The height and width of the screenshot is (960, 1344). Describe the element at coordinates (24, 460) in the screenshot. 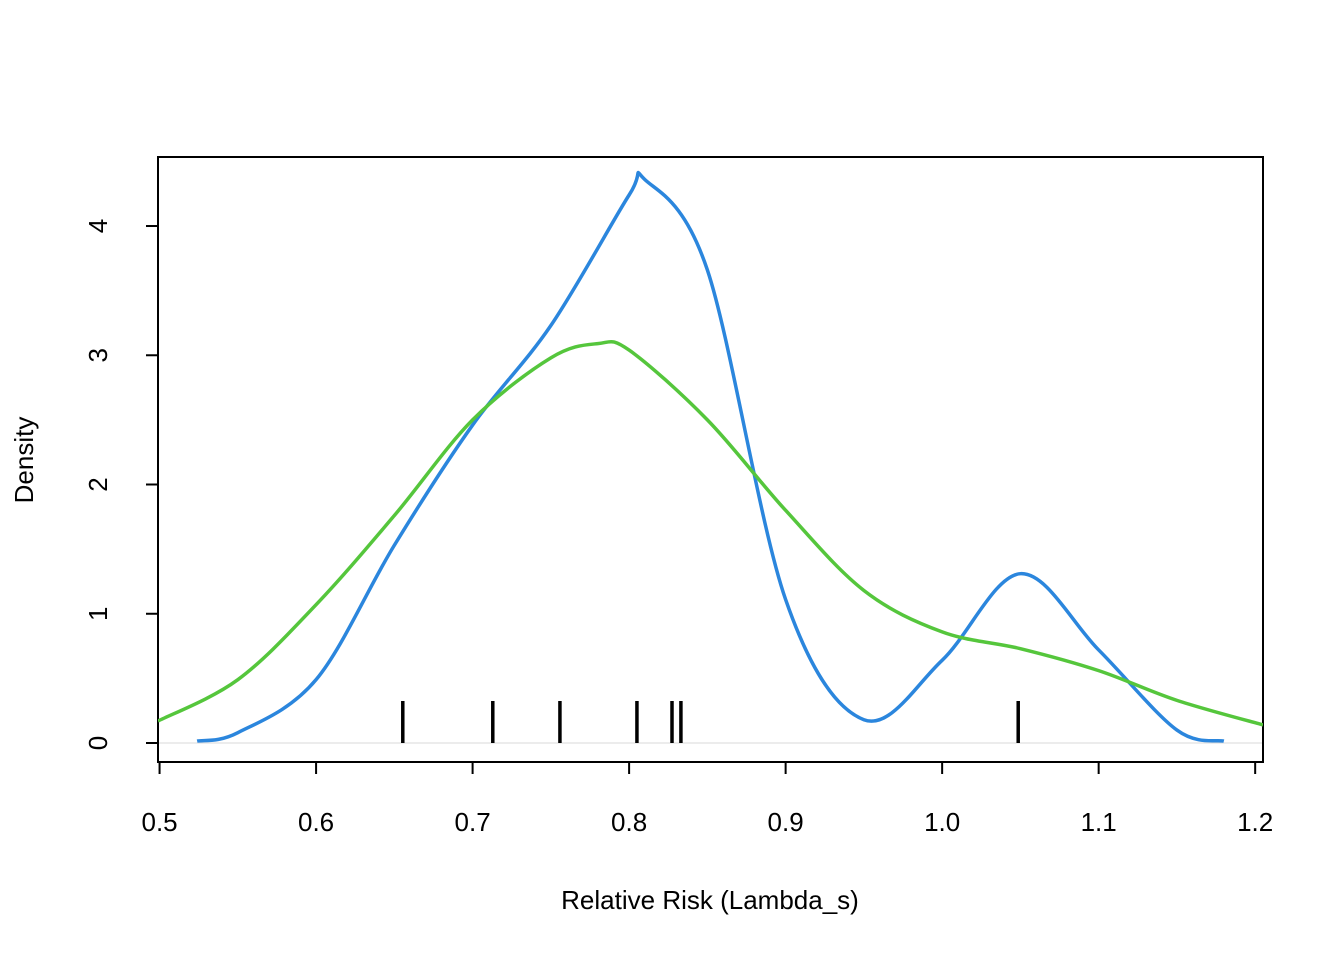

I see `y-axis-label: Density` at that location.